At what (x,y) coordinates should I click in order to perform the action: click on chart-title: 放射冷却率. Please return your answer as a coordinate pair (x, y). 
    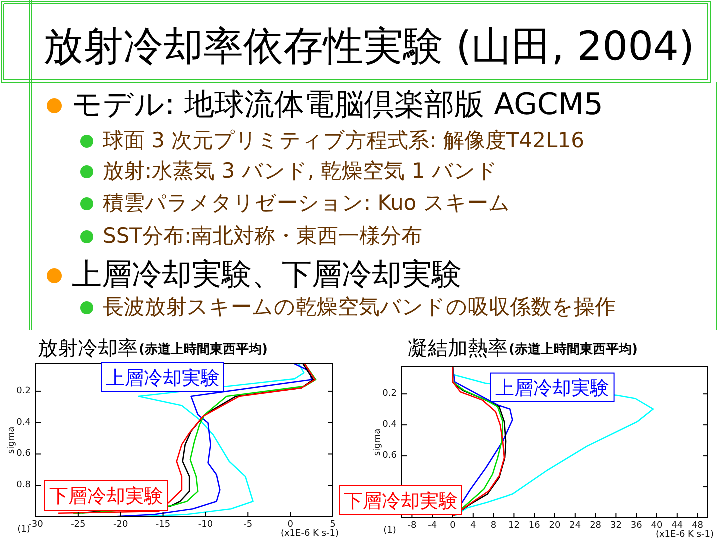
    Looking at the image, I should click on (88, 348).